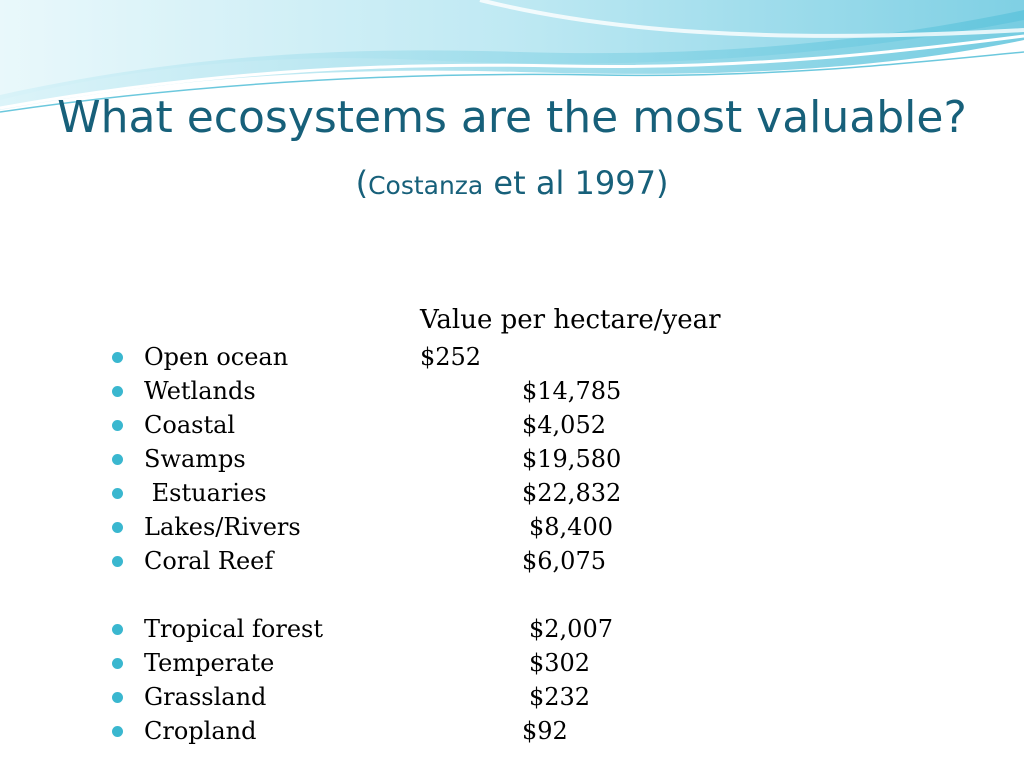 The height and width of the screenshot is (768, 1024). Describe the element at coordinates (200, 391) in the screenshot. I see `ecosystem-name: Wetlands` at that location.